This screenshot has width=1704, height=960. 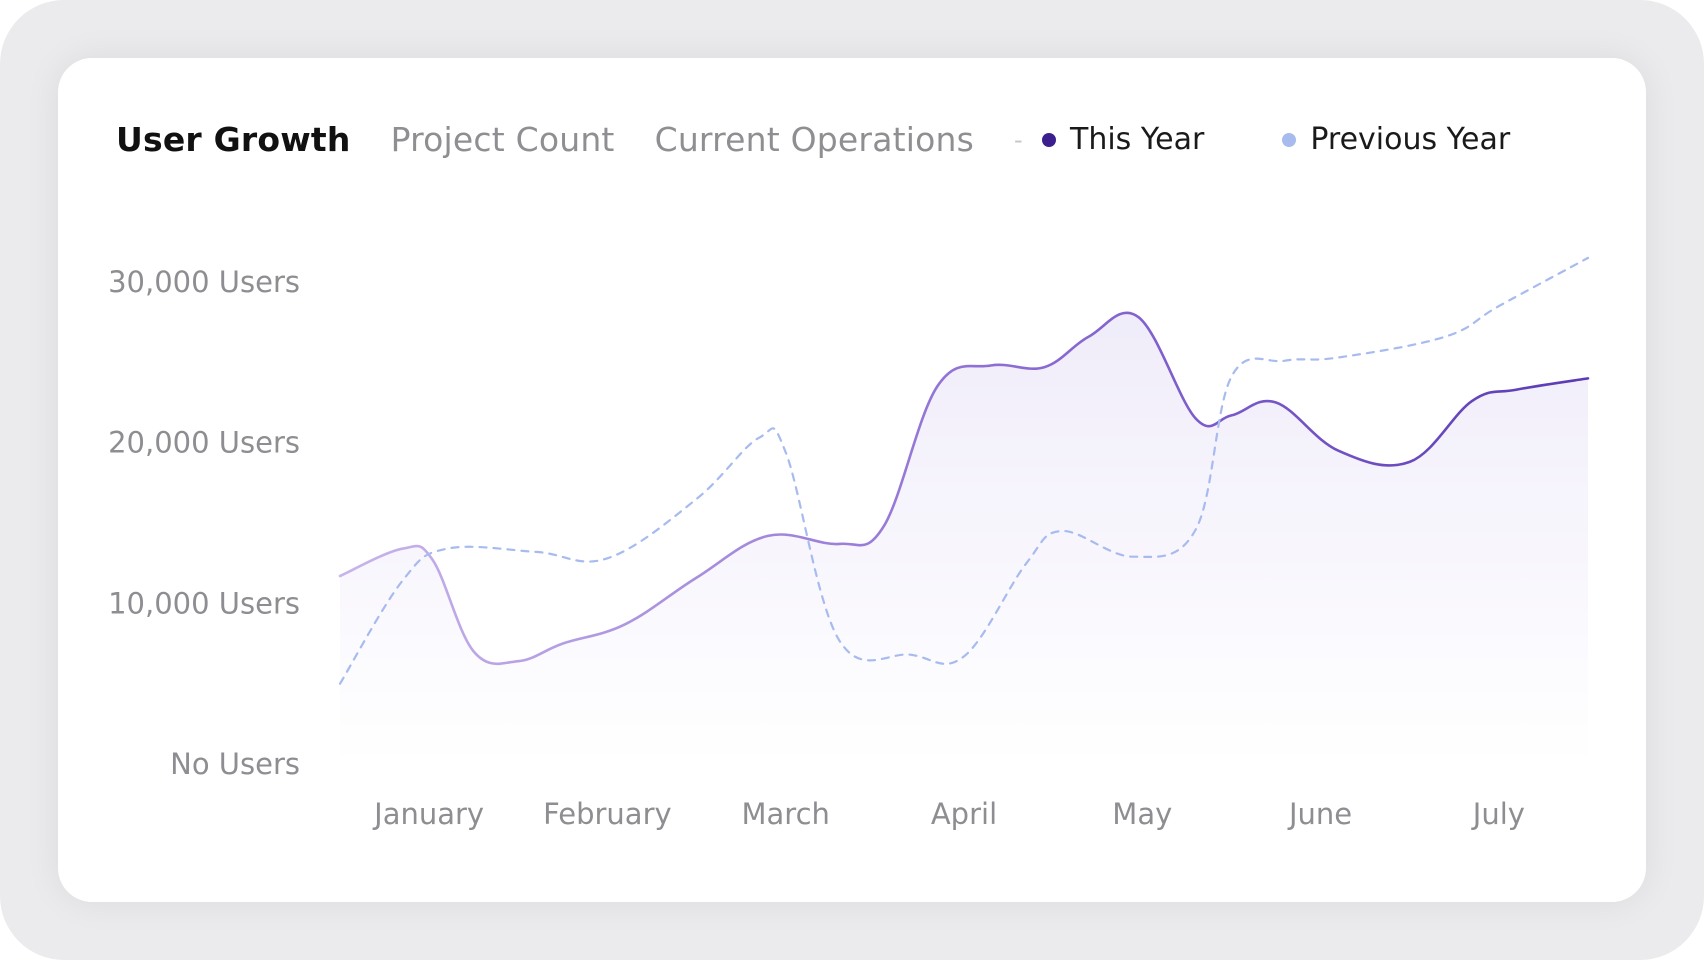 What do you see at coordinates (233, 139) in the screenshot?
I see `tab-user-growth: User Growth` at bounding box center [233, 139].